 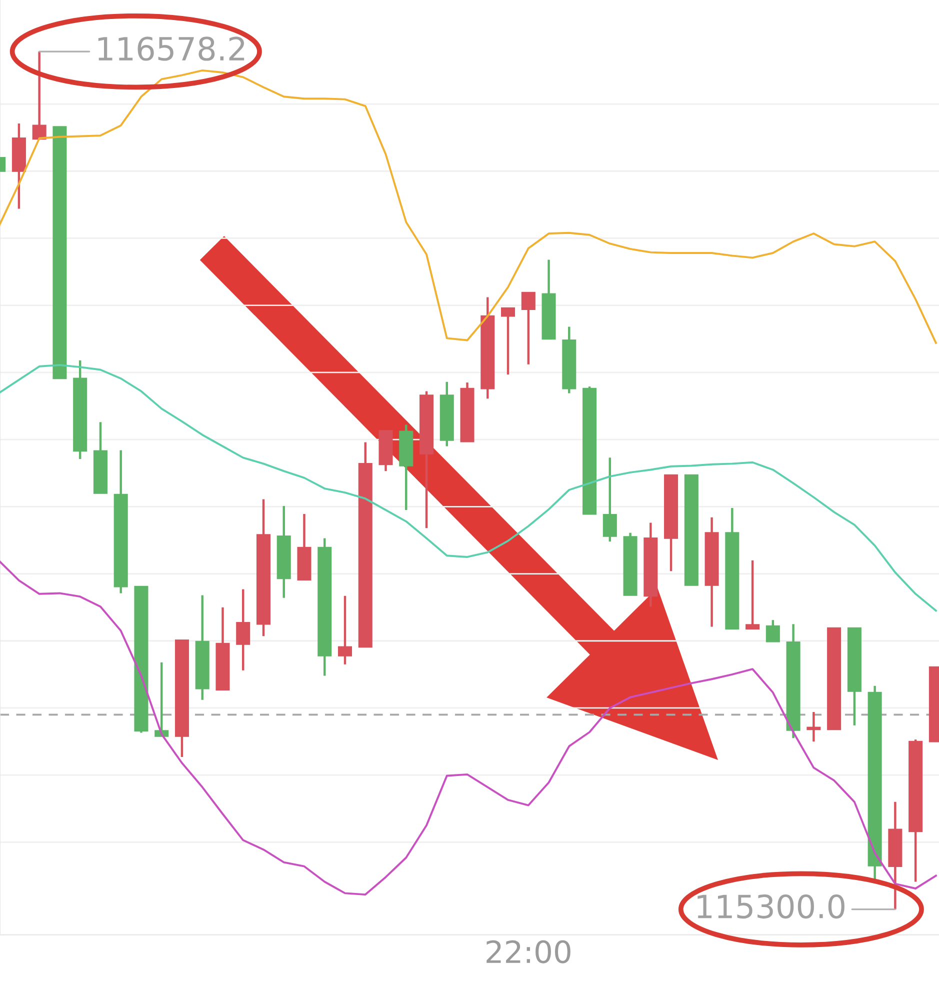 What do you see at coordinates (171, 48) in the screenshot?
I see `annotation: 116578.2` at bounding box center [171, 48].